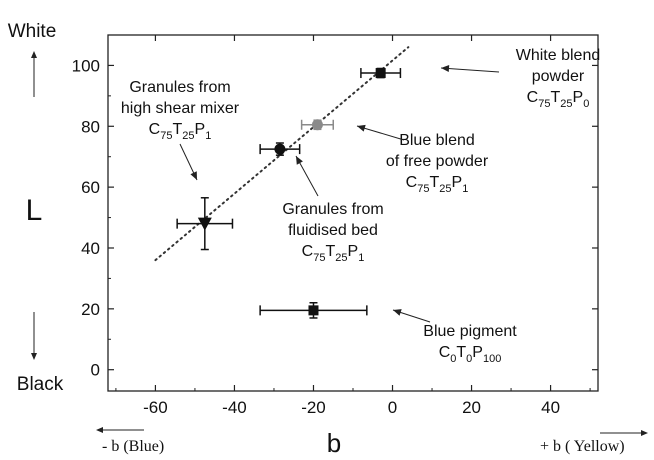 The image size is (654, 460). I want to click on x-tick-label: 40, so click(550, 407).